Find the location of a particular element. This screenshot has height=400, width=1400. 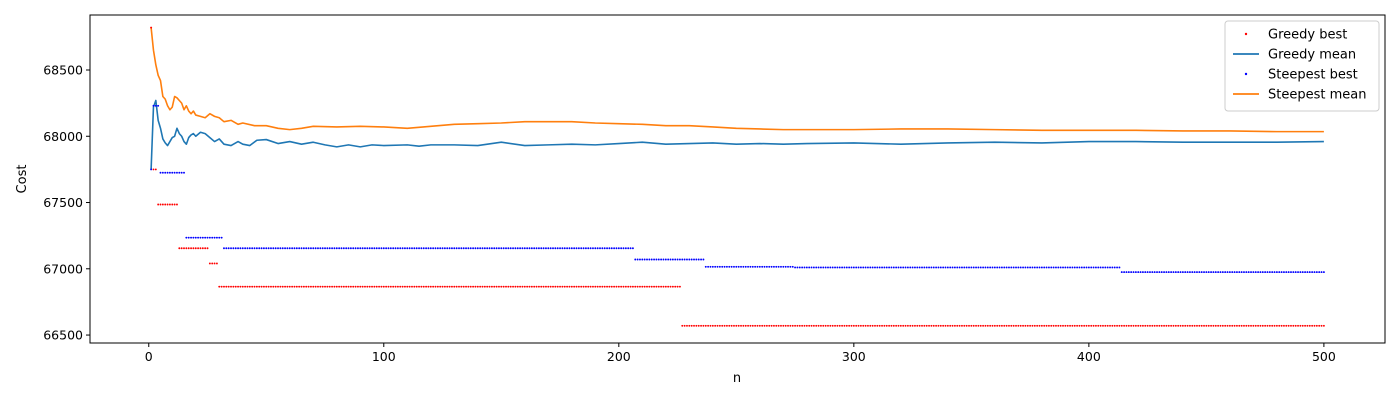

legend-label: Greedy best is located at coordinates (1307, 35).